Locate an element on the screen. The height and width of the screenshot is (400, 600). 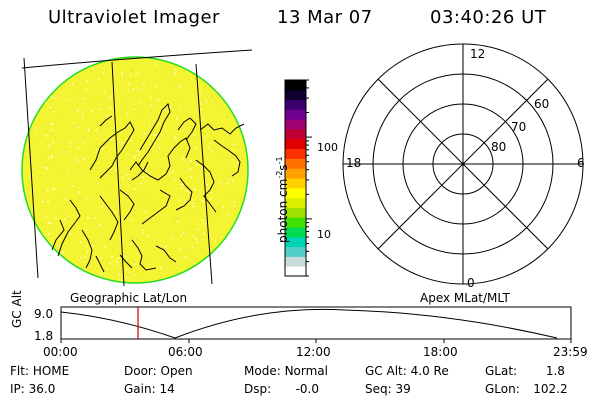
colorbar-frame is located at coordinates (295, 178).